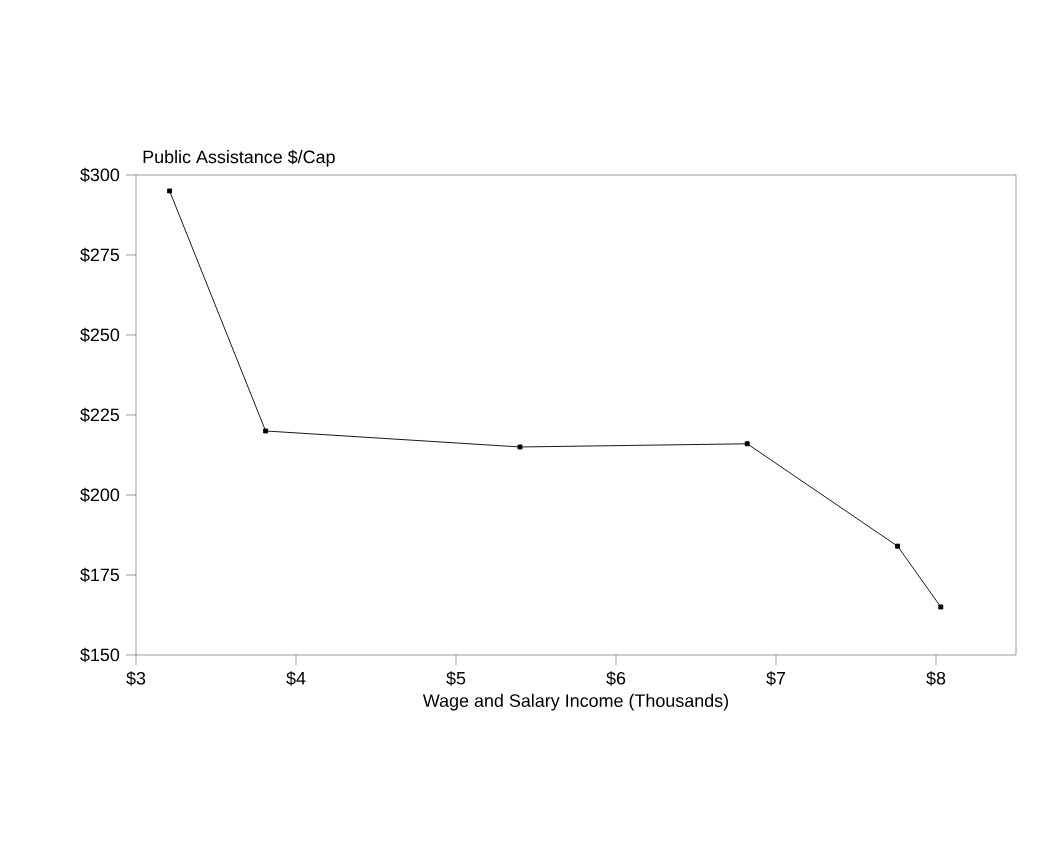 This screenshot has width=1057, height=859. What do you see at coordinates (616, 678) in the screenshot?
I see `x-tick-label: $6` at bounding box center [616, 678].